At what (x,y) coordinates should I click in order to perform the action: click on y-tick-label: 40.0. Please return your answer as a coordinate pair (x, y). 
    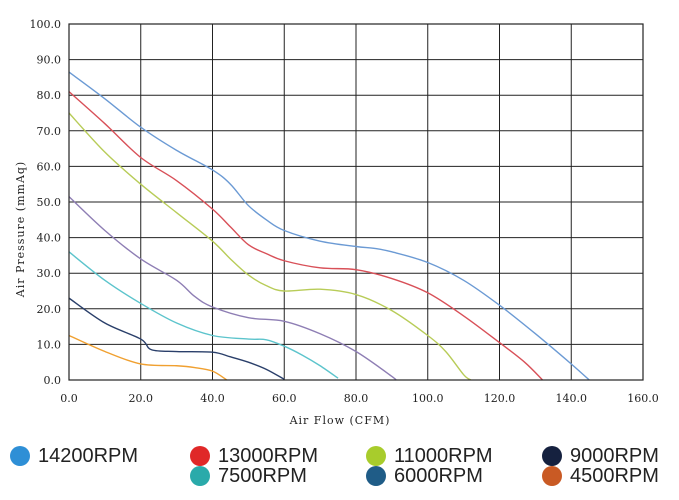
    Looking at the image, I should click on (49, 238).